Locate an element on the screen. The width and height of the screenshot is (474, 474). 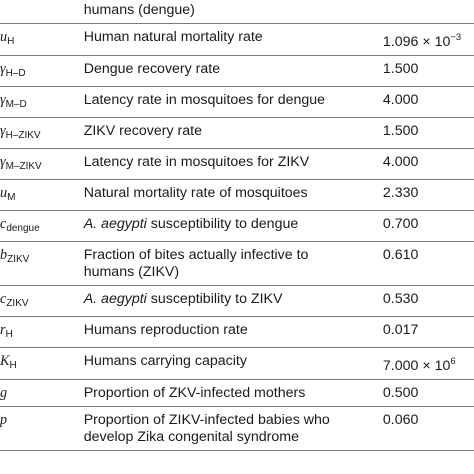
symbol-subscript: H–ZIKV is located at coordinates (23, 135).